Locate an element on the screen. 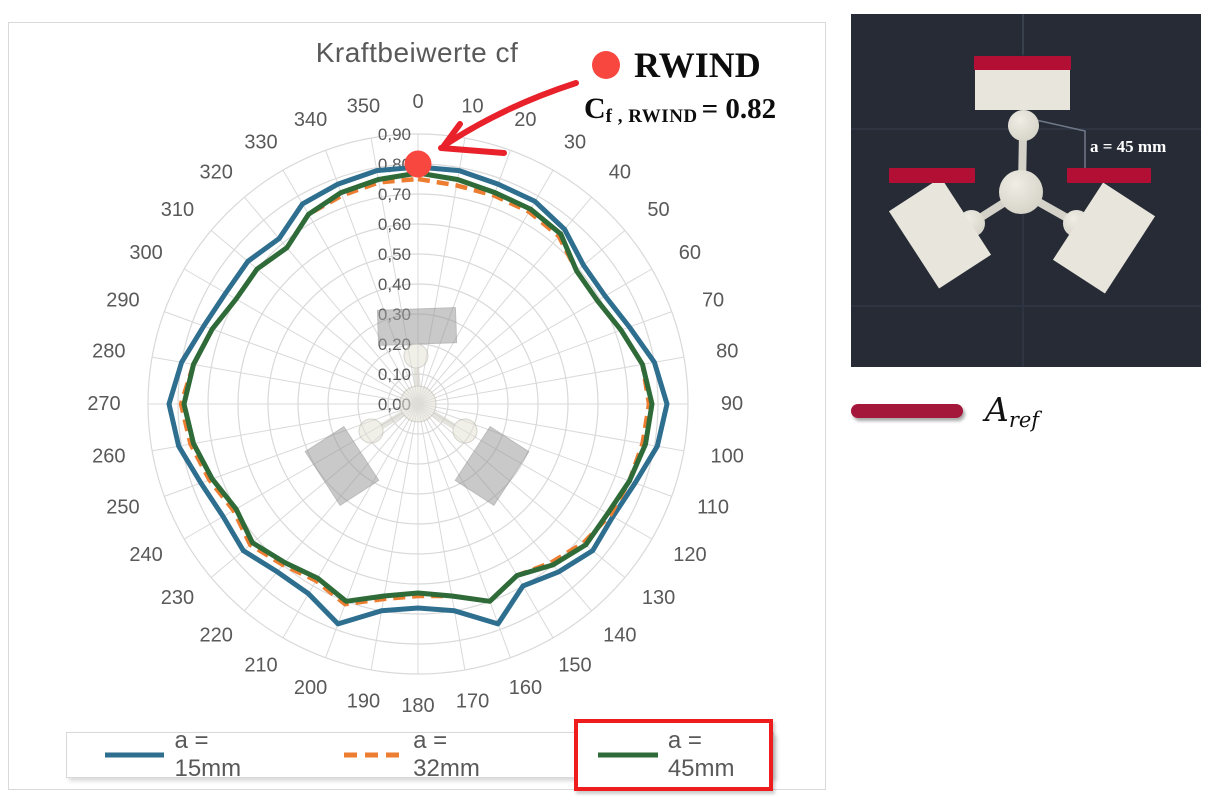  aref-subscript: ref is located at coordinates (1024, 420).